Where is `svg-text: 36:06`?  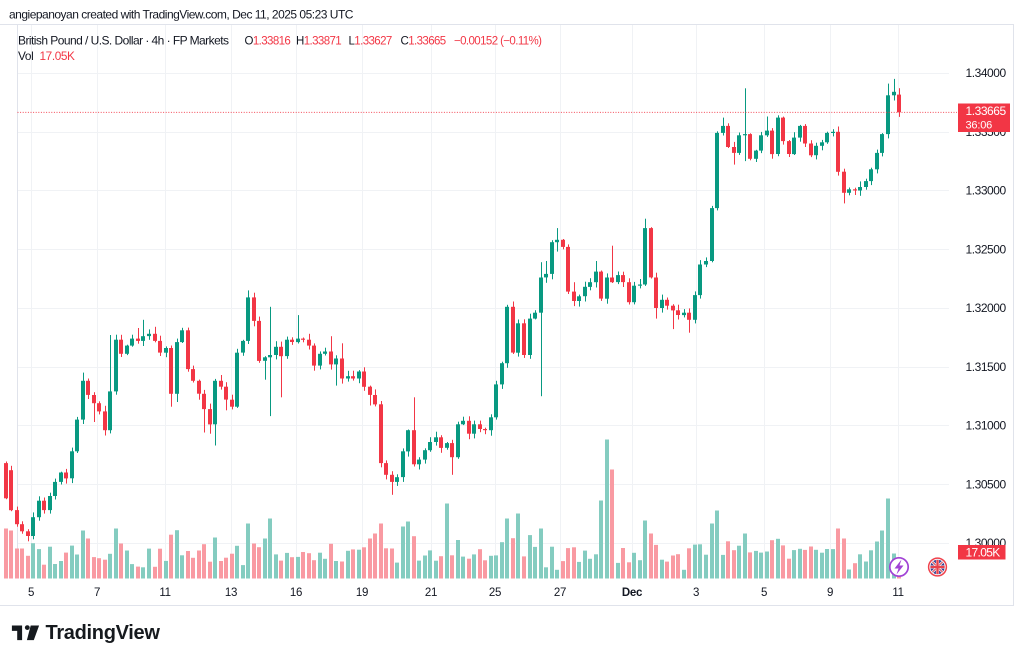 svg-text: 36:06 is located at coordinates (979, 125).